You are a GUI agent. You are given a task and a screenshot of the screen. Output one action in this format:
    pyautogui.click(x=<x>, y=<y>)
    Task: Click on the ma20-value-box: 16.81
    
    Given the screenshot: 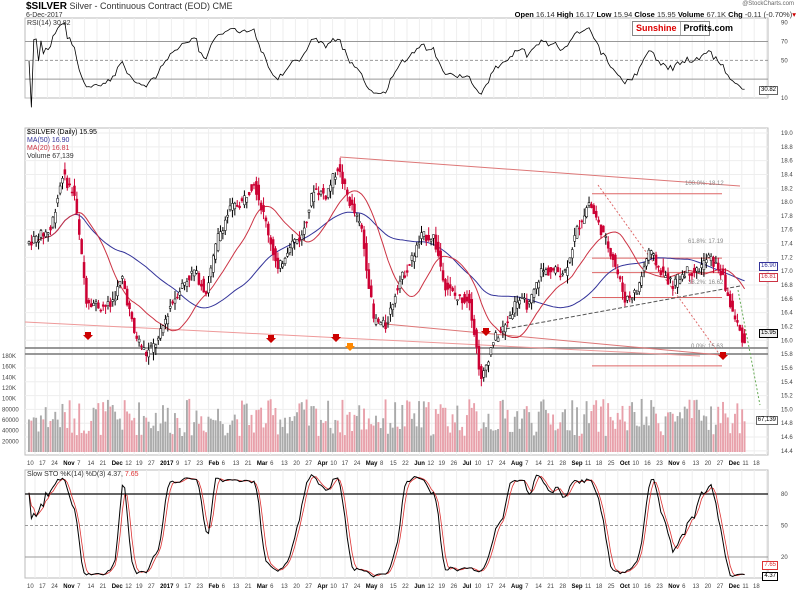 What is the action you would take?
    pyautogui.click(x=768, y=277)
    